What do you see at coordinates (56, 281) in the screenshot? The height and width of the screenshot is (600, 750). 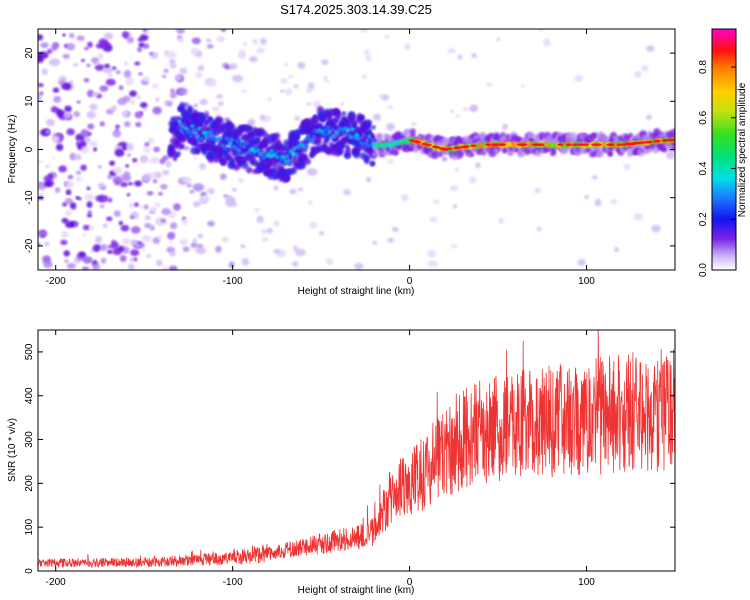 I see `spectrogram-x-tick-label: -200` at bounding box center [56, 281].